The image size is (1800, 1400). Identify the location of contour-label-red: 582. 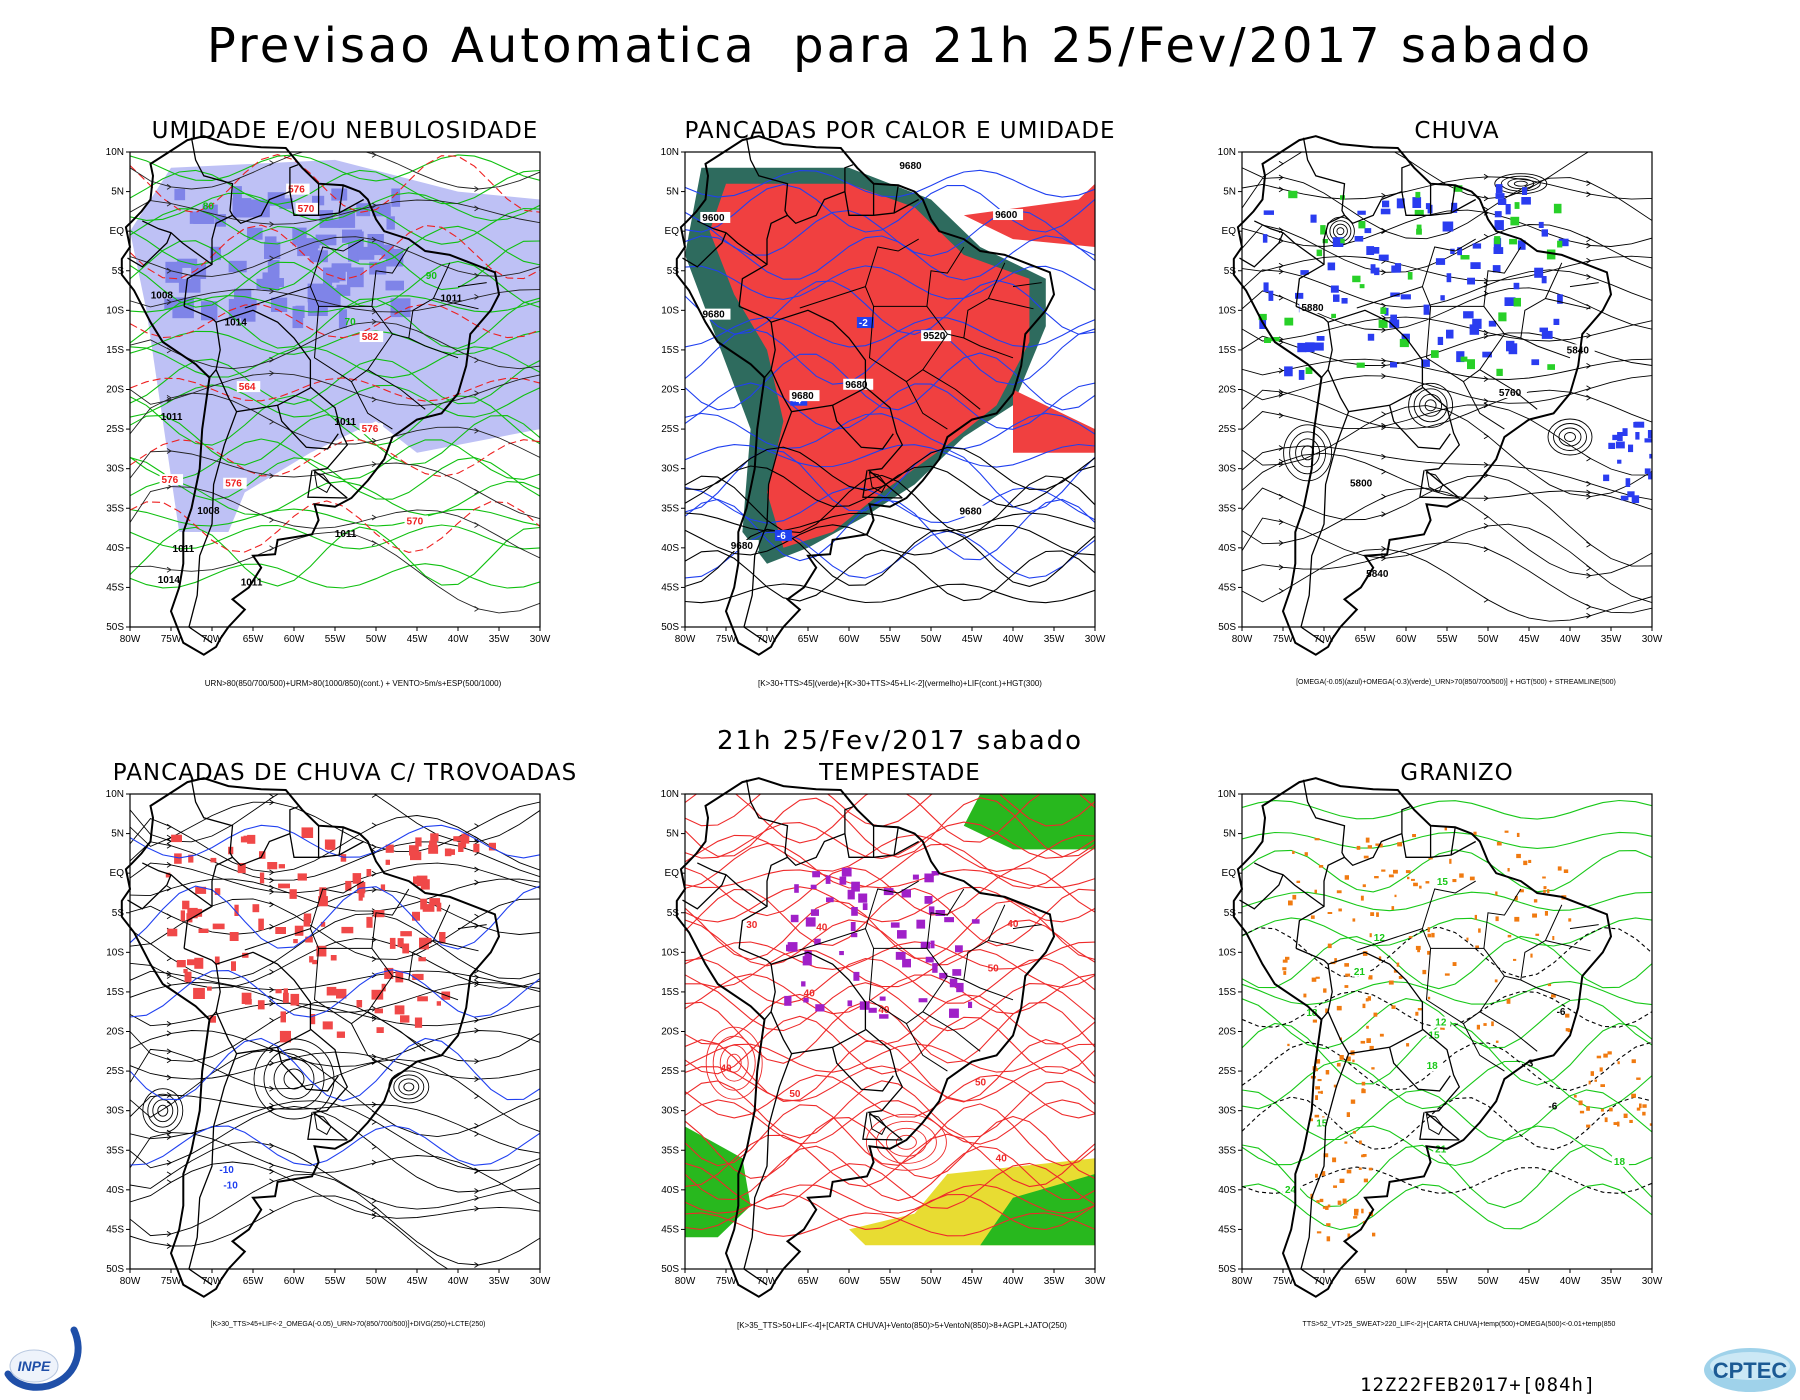
(370, 337).